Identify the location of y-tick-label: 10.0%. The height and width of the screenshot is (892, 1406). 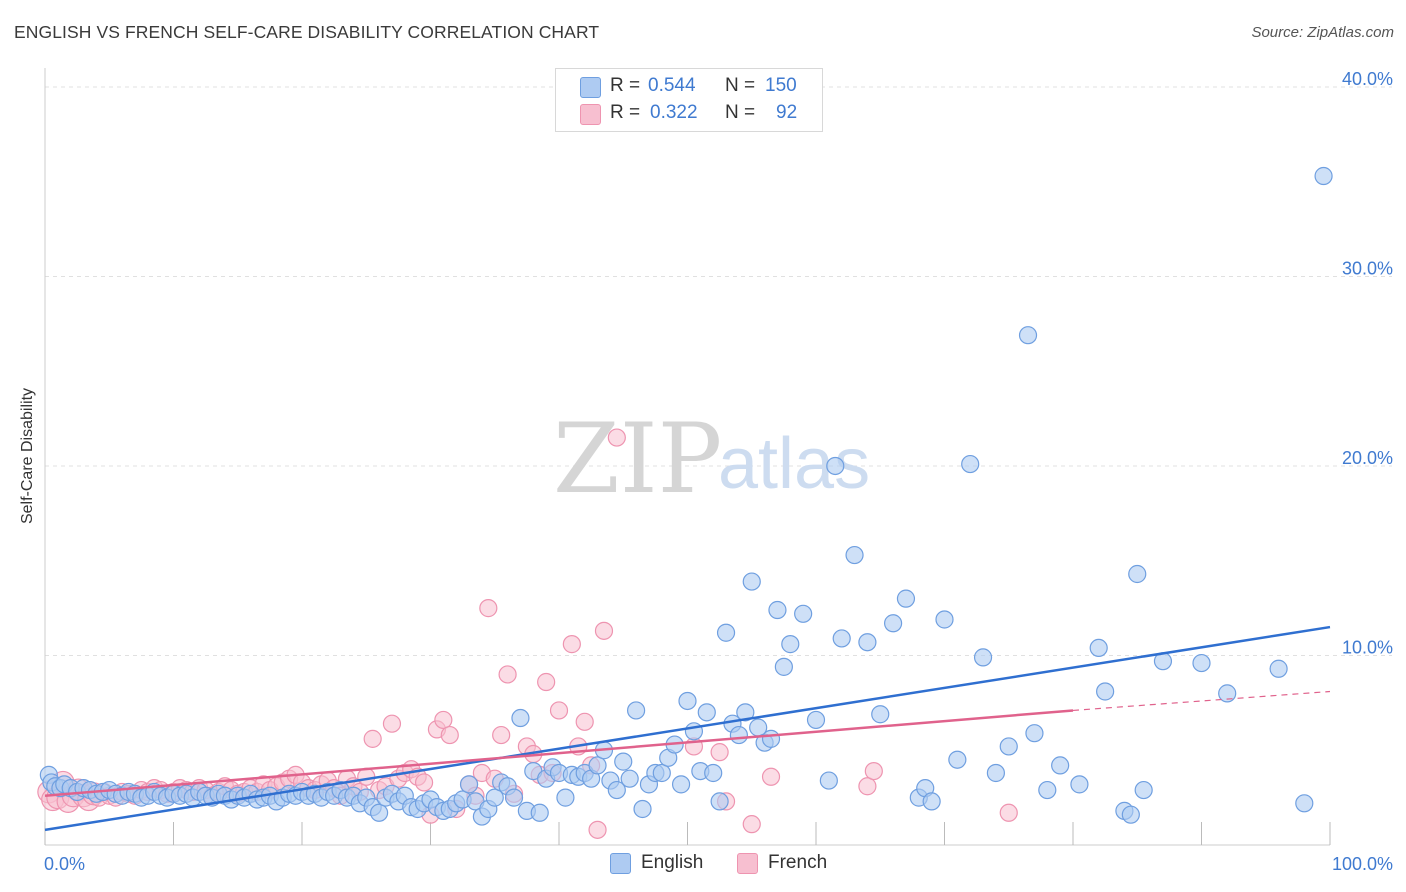
(1367, 647).